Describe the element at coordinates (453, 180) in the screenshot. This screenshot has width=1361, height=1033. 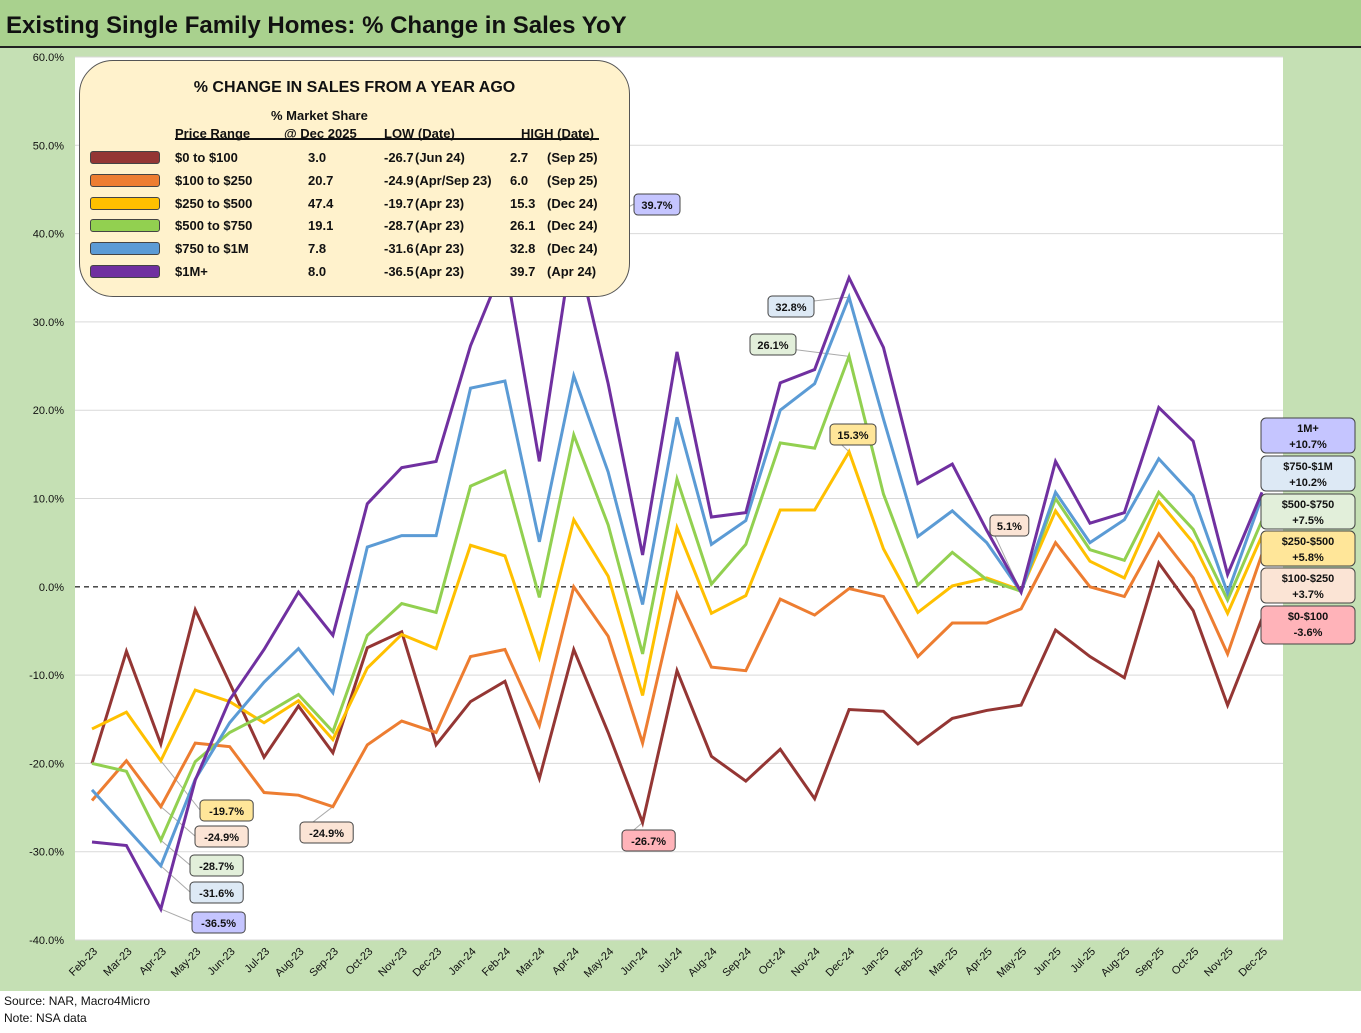
I see `legend-low-date: (Apr/Sep 23)` at that location.